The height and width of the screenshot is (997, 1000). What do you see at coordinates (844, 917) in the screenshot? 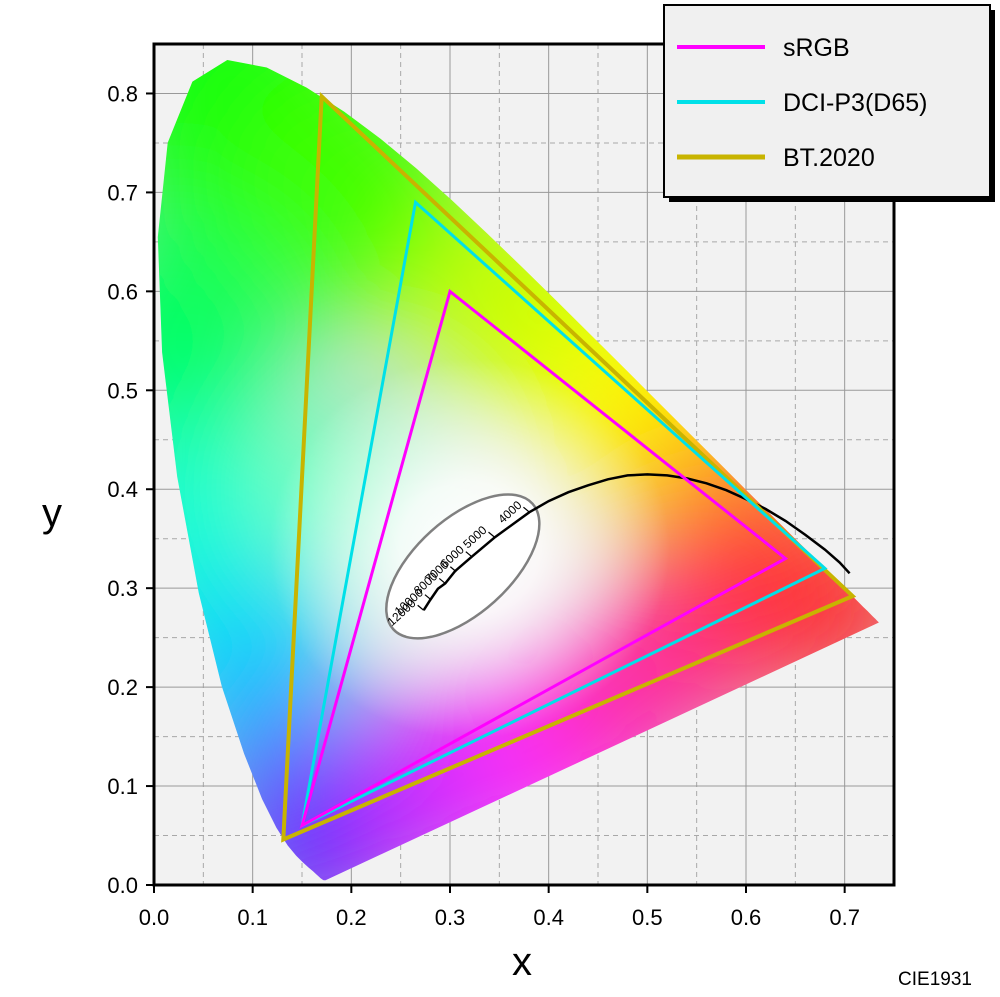
I see `x-tick-label: 0.7` at bounding box center [844, 917].